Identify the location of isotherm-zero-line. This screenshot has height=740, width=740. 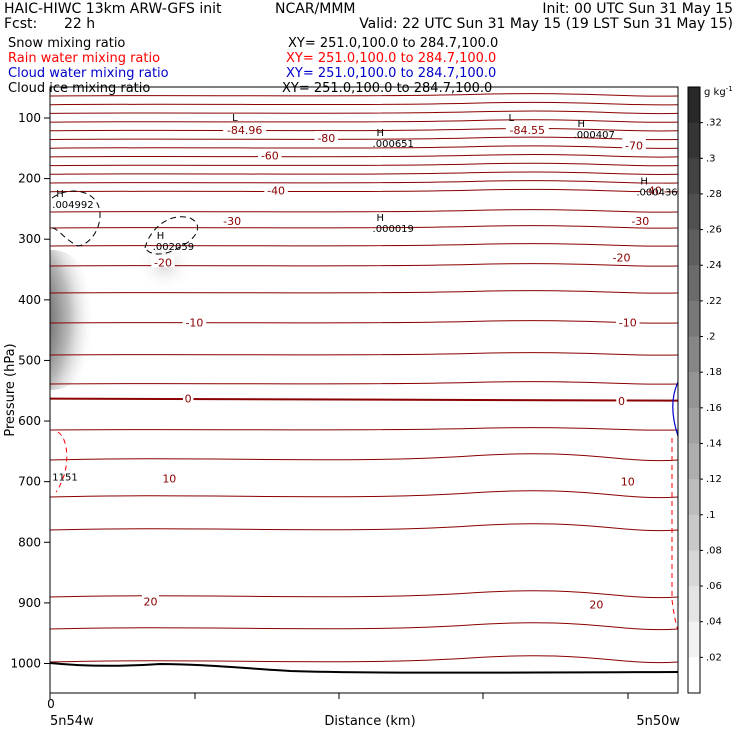
(364, 399).